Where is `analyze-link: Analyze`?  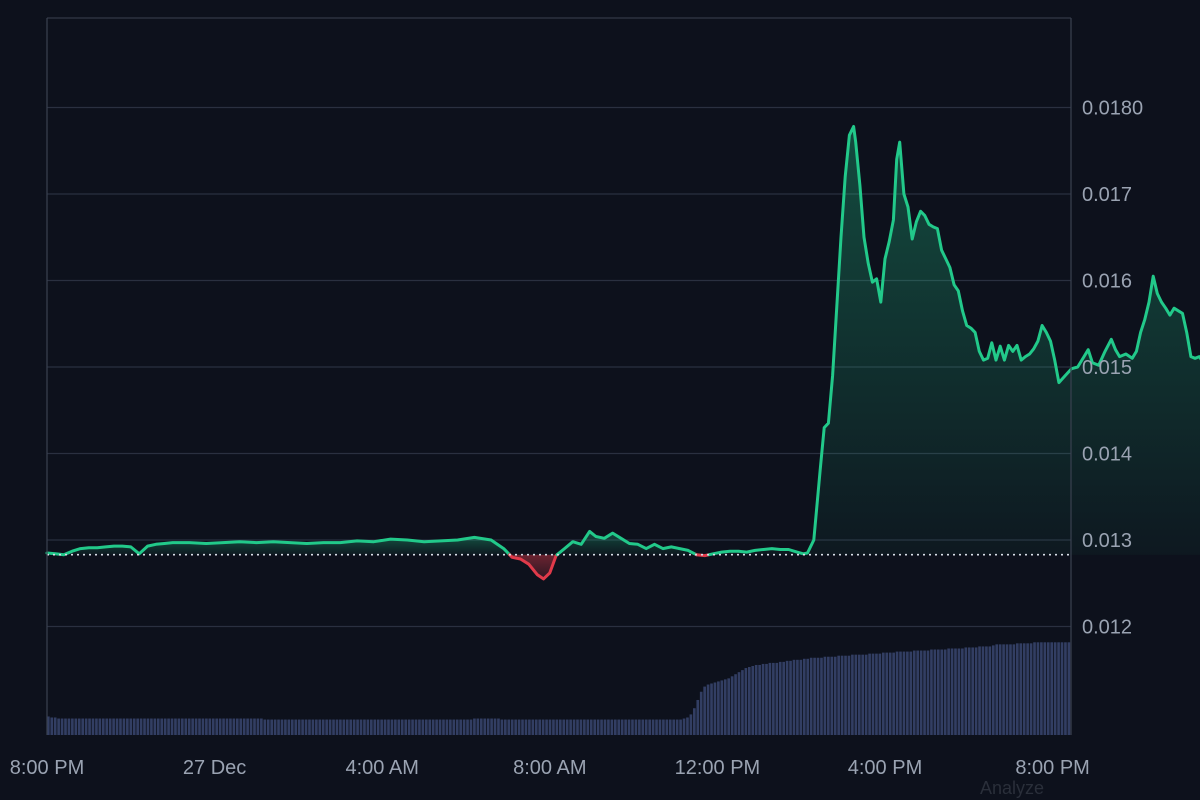
analyze-link: Analyze is located at coordinates (1012, 788).